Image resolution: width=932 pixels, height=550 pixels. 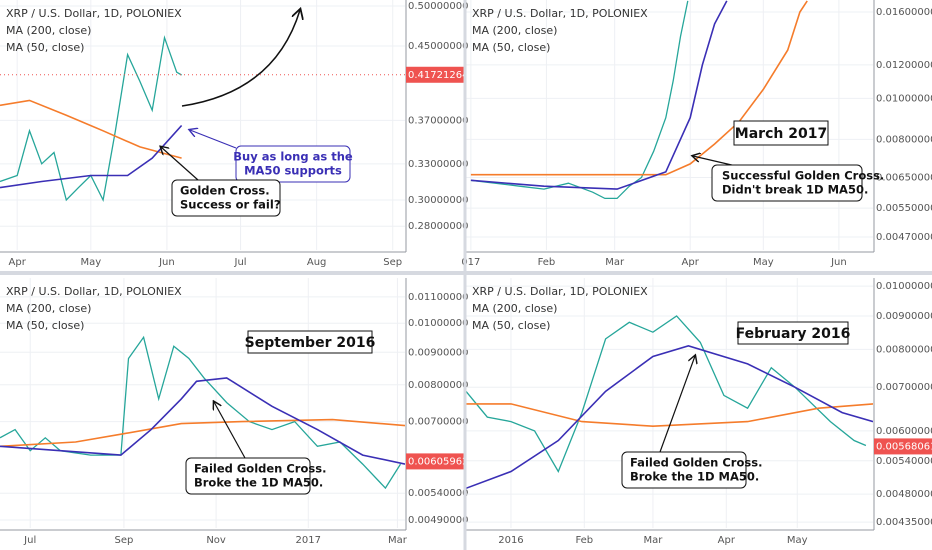 What do you see at coordinates (438, 422) in the screenshot?
I see `y-tick-label: 0.00700000` at bounding box center [438, 422].